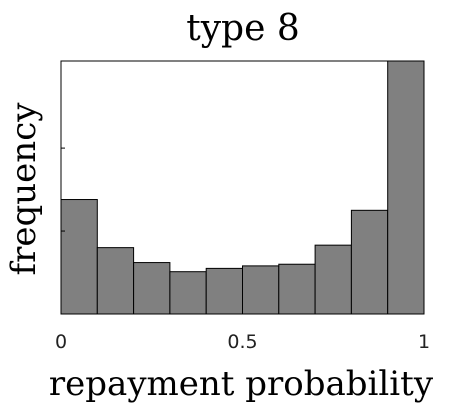  I want to click on y-ticks, so click(63, 189).